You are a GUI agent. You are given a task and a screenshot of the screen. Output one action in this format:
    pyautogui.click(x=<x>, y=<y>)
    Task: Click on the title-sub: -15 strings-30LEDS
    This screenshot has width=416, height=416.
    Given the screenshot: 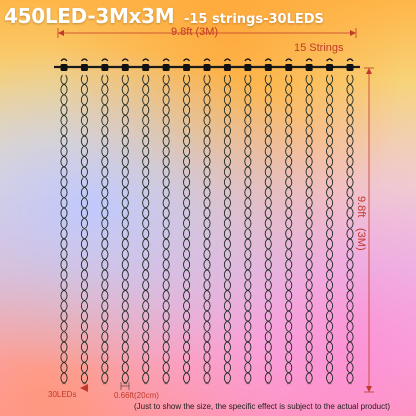 What is the action you would take?
    pyautogui.click(x=253, y=19)
    